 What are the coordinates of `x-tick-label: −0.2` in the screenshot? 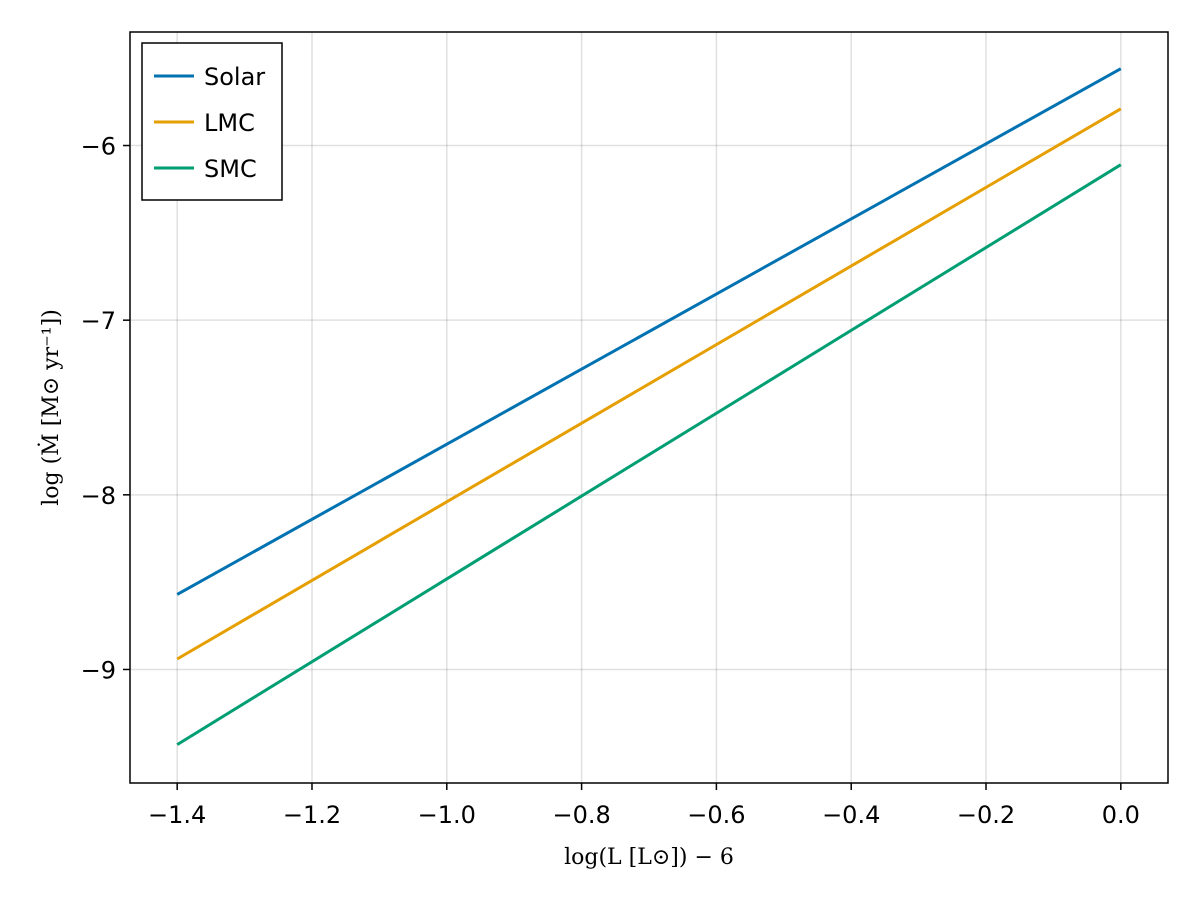 It's located at (986, 815).